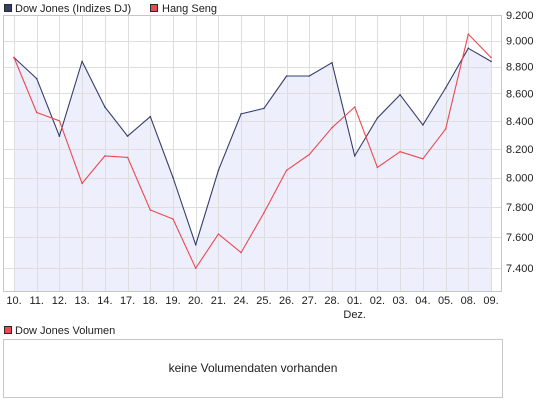 This screenshot has width=545, height=407. What do you see at coordinates (520, 94) in the screenshot?
I see `y-tick-label: 8.600` at bounding box center [520, 94].